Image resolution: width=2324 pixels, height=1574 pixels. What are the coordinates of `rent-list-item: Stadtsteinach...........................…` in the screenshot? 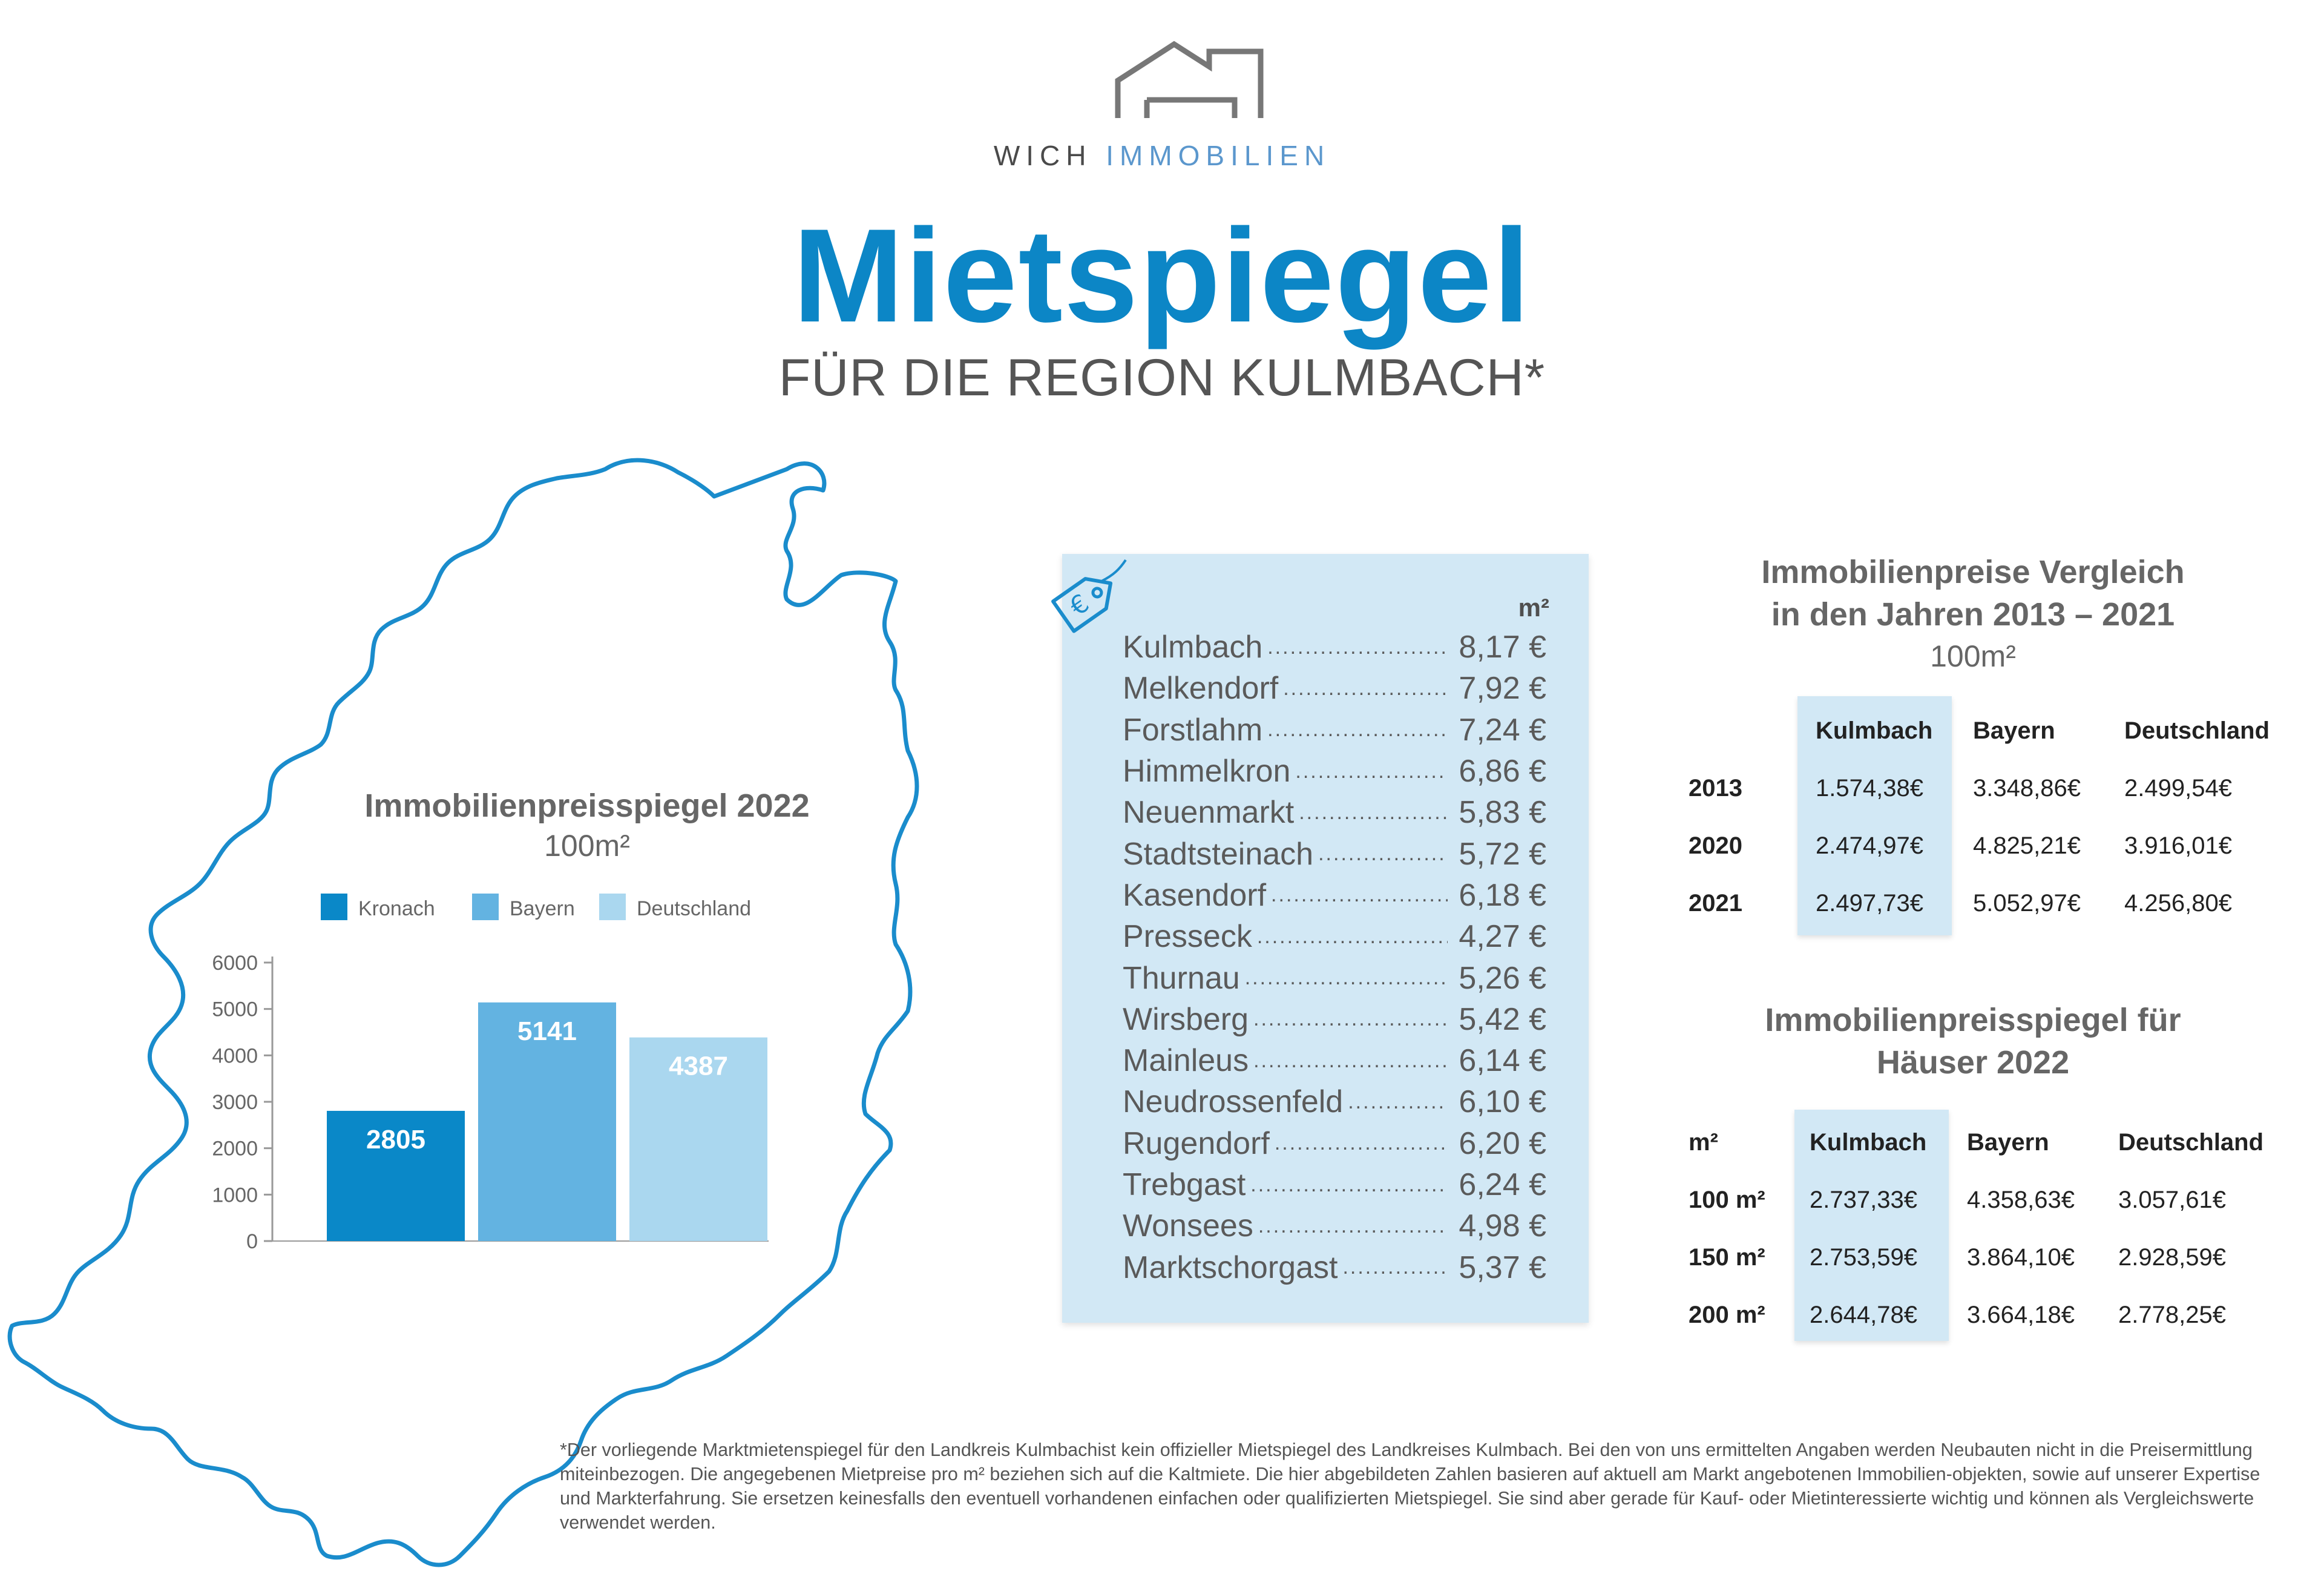 It's located at (1334, 854).